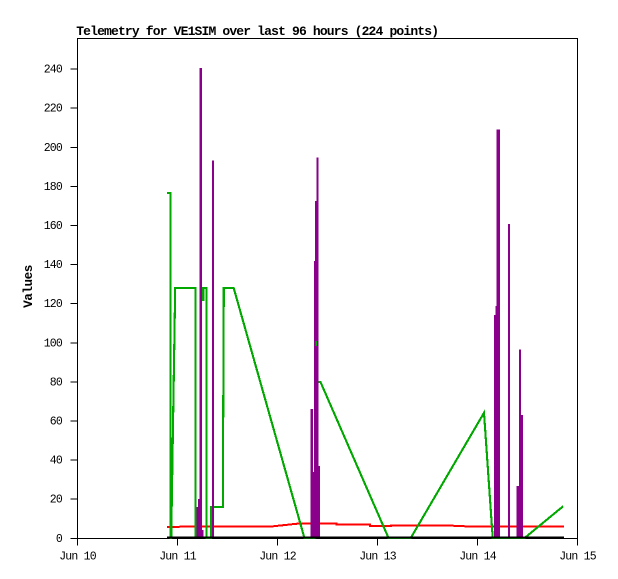 The height and width of the screenshot is (579, 618). Describe the element at coordinates (78, 557) in the screenshot. I see `svg-text: Jun 10` at that location.